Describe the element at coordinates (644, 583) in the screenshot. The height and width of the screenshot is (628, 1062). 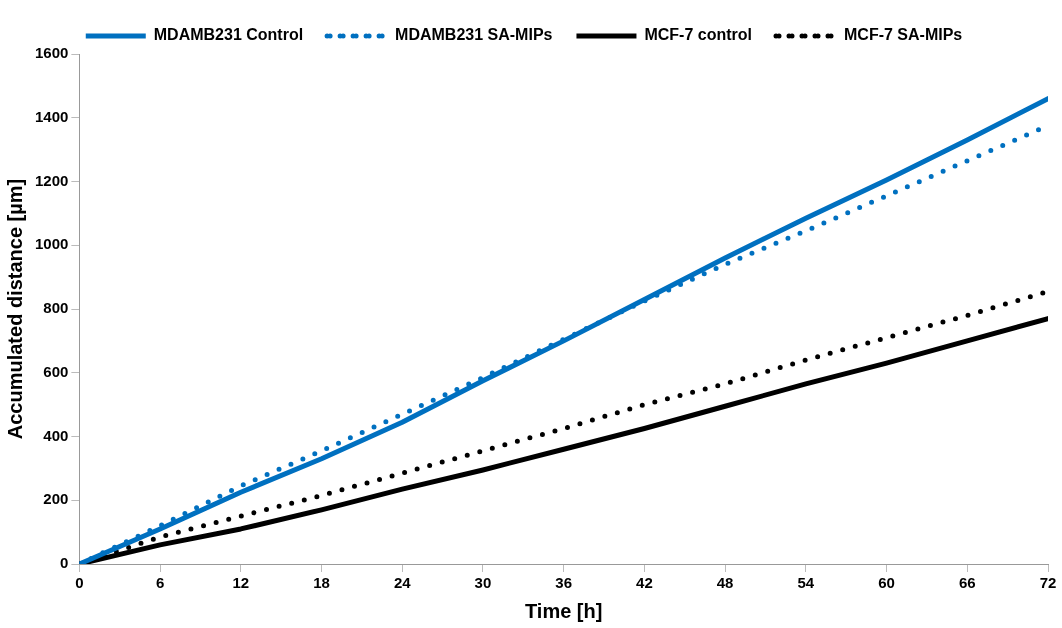
I see `x-tick-label: 42` at that location.